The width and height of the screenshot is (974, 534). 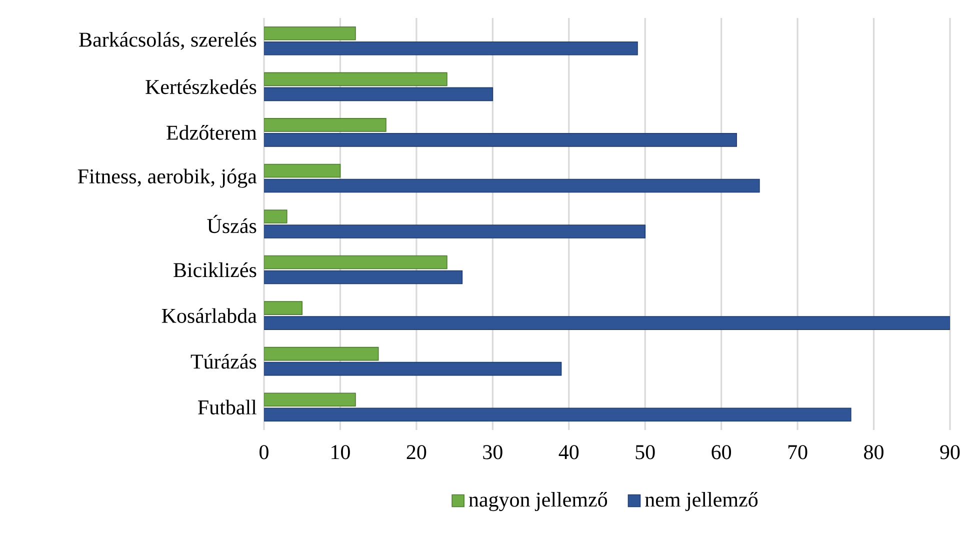 I want to click on y-tick-label: Úszás, so click(x=231, y=224).